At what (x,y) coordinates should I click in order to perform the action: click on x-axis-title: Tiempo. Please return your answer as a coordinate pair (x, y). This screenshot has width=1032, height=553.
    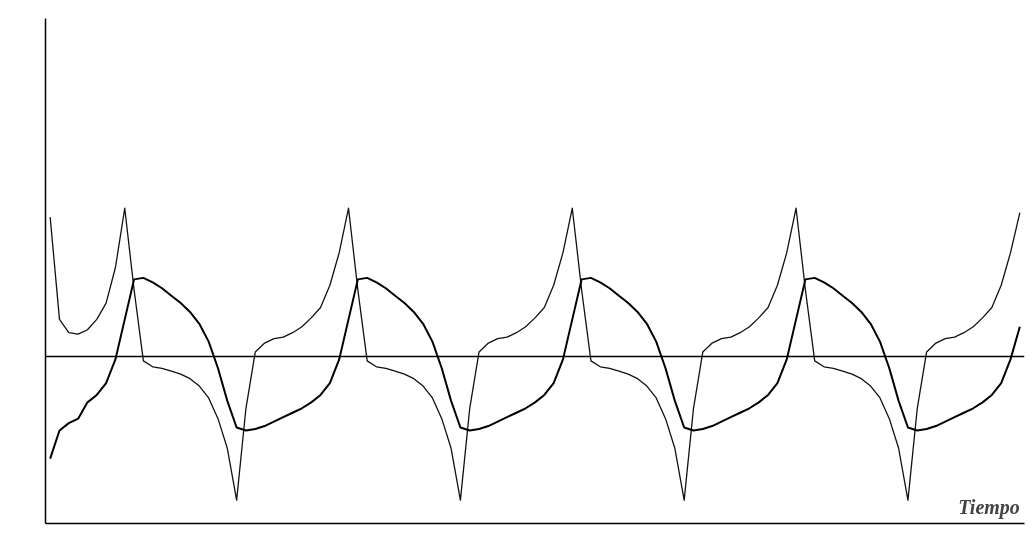
    Looking at the image, I should click on (989, 507).